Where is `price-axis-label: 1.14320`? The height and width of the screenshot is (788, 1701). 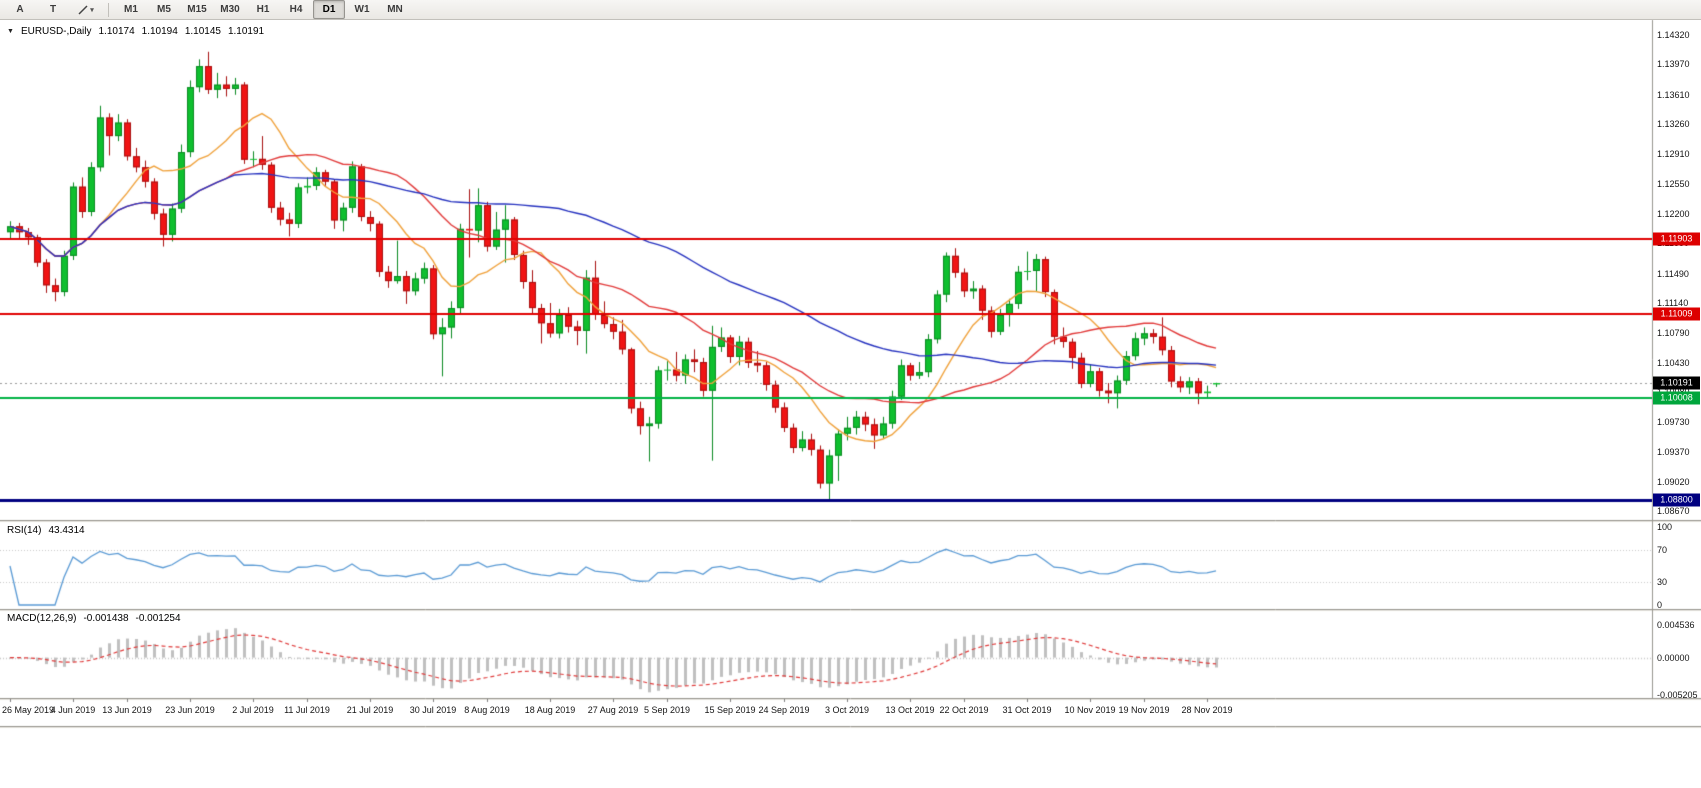 price-axis-label: 1.14320 is located at coordinates (1673, 34).